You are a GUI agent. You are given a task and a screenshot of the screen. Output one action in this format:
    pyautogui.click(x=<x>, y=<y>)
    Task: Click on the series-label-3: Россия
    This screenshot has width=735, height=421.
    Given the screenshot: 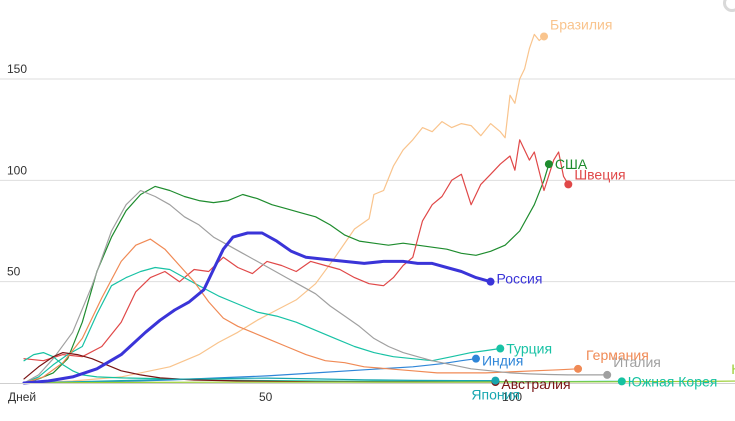 What is the action you would take?
    pyautogui.click(x=520, y=279)
    